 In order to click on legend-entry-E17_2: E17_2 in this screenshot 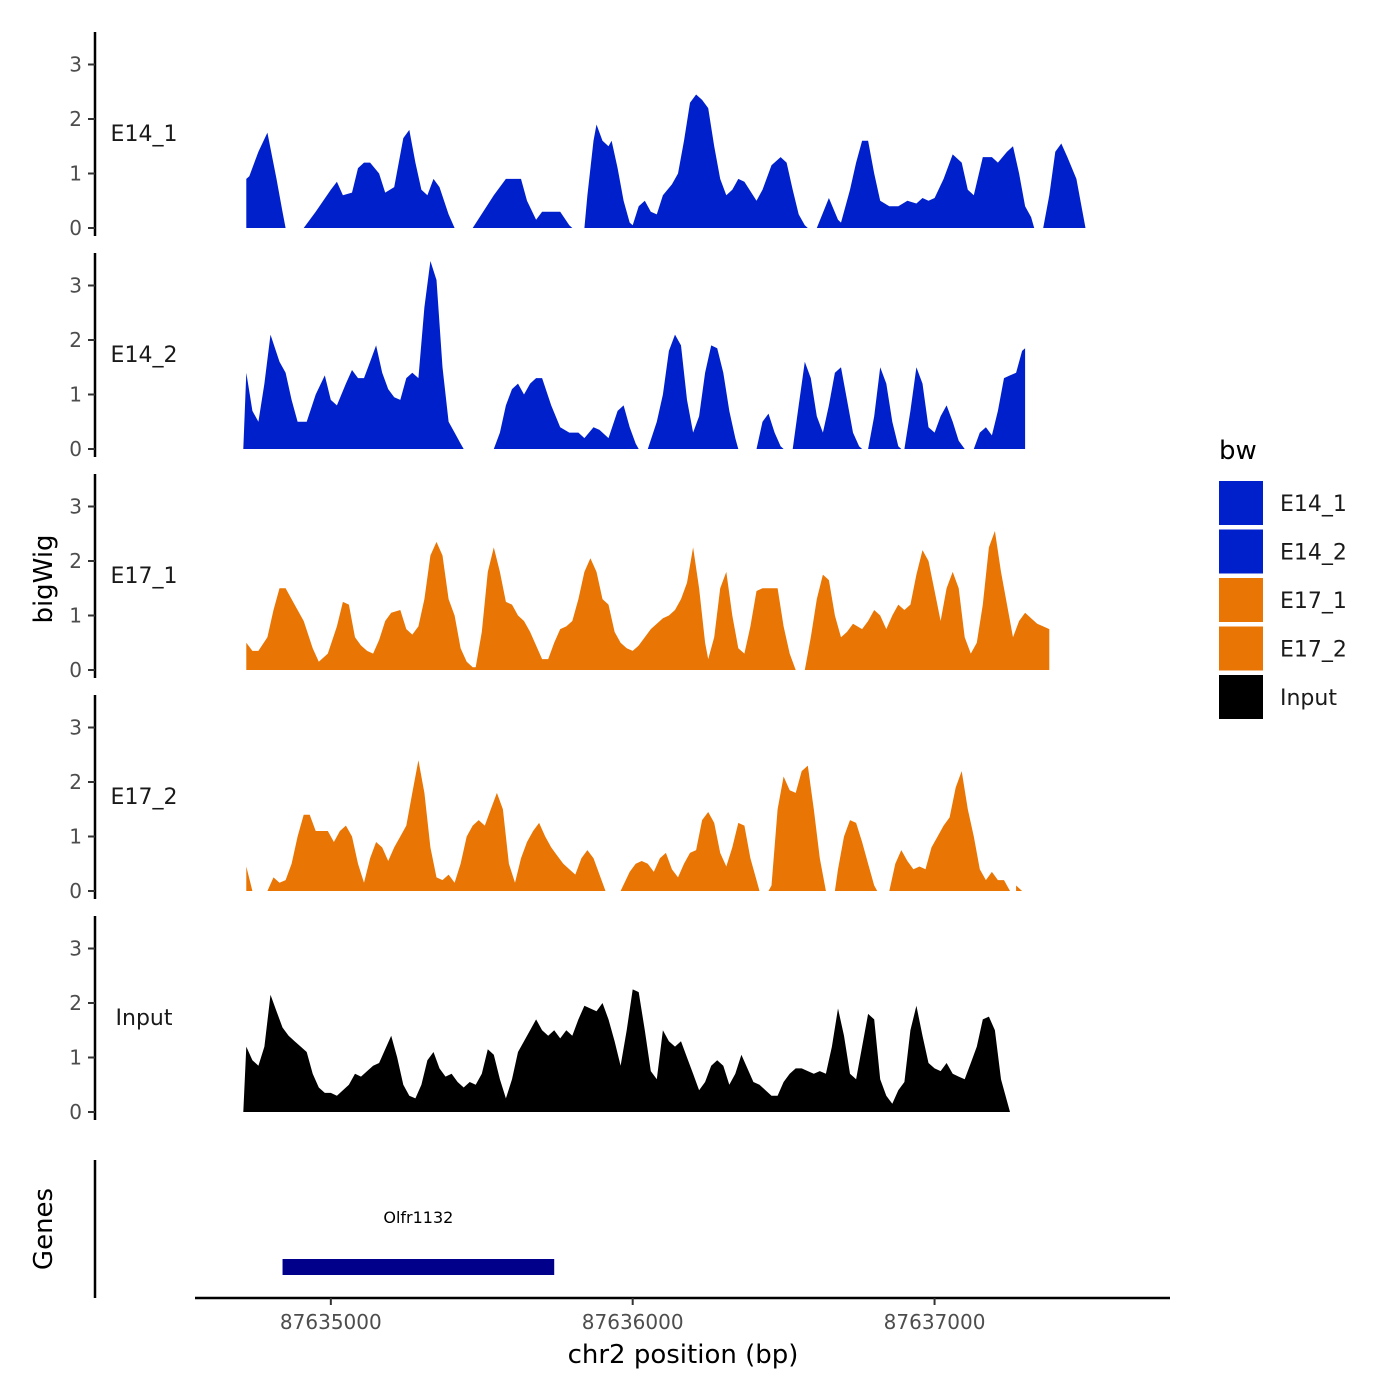, I will do `click(1283, 648)`.